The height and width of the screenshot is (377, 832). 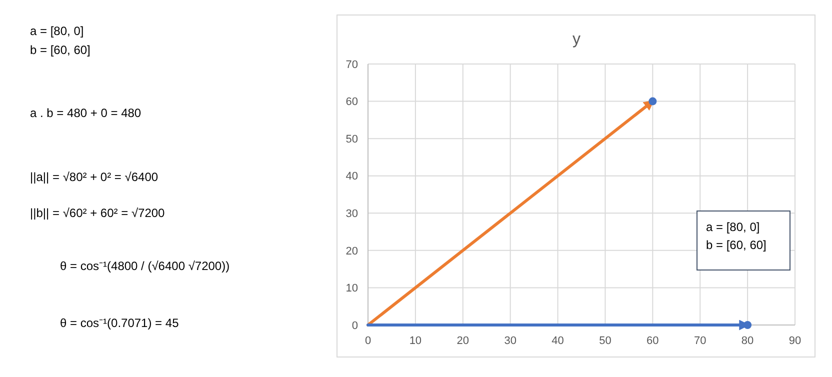 What do you see at coordinates (415, 341) in the screenshot?
I see `x-tick-label: 10` at bounding box center [415, 341].